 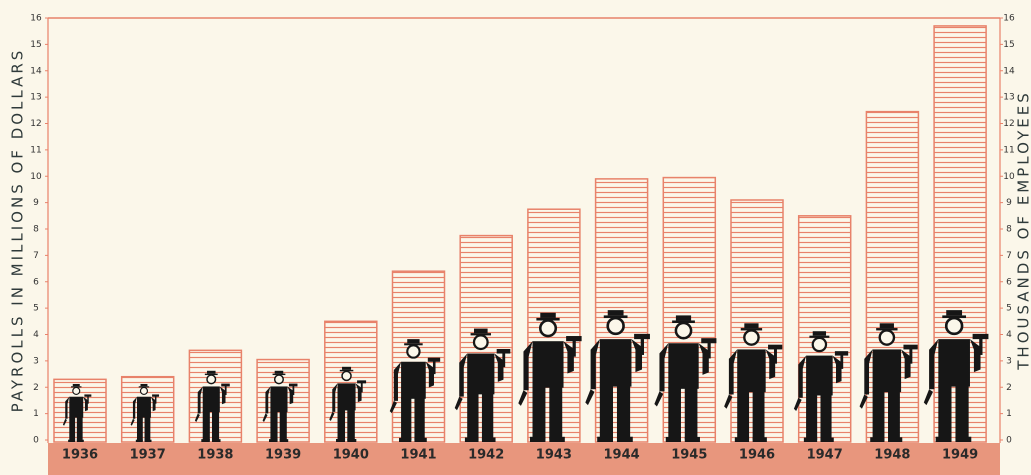 What do you see at coordinates (1009, 230) in the screenshot?
I see `y2-tick-label: 8` at bounding box center [1009, 230].